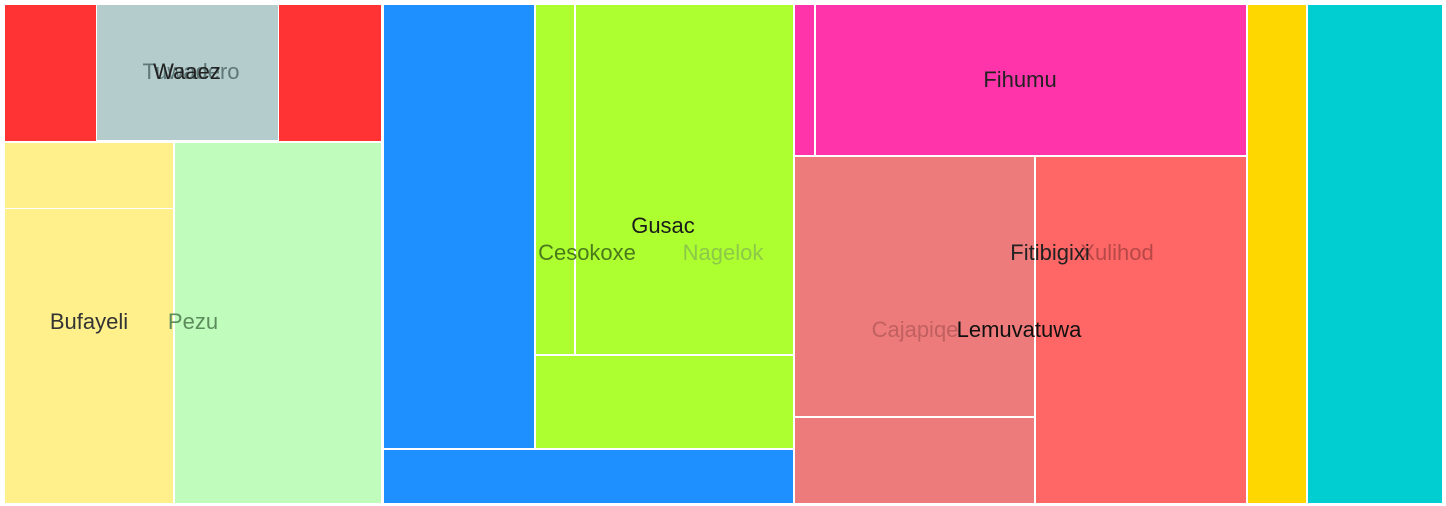 The width and height of the screenshot is (1446, 506). I want to click on treemap-cell-blue-tall, so click(459, 226).